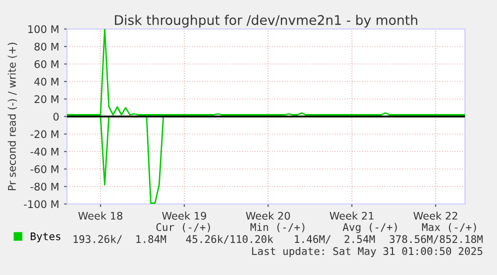 The height and width of the screenshot is (275, 497). I want to click on text: Last update: Sat May 31 01:00:50 2025, so click(367, 252).